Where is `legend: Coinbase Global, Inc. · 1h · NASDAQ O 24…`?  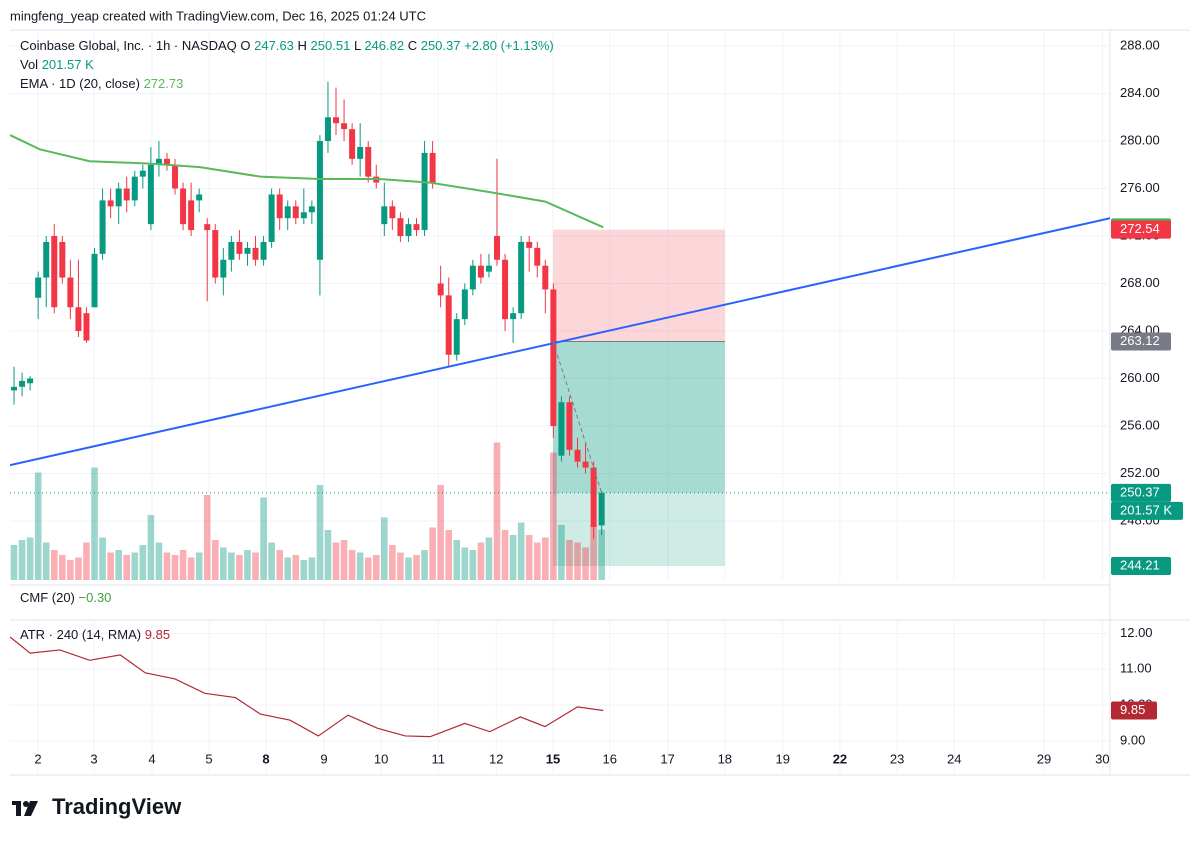 legend: Coinbase Global, Inc. · 1h · NASDAQ O 24… is located at coordinates (287, 45).